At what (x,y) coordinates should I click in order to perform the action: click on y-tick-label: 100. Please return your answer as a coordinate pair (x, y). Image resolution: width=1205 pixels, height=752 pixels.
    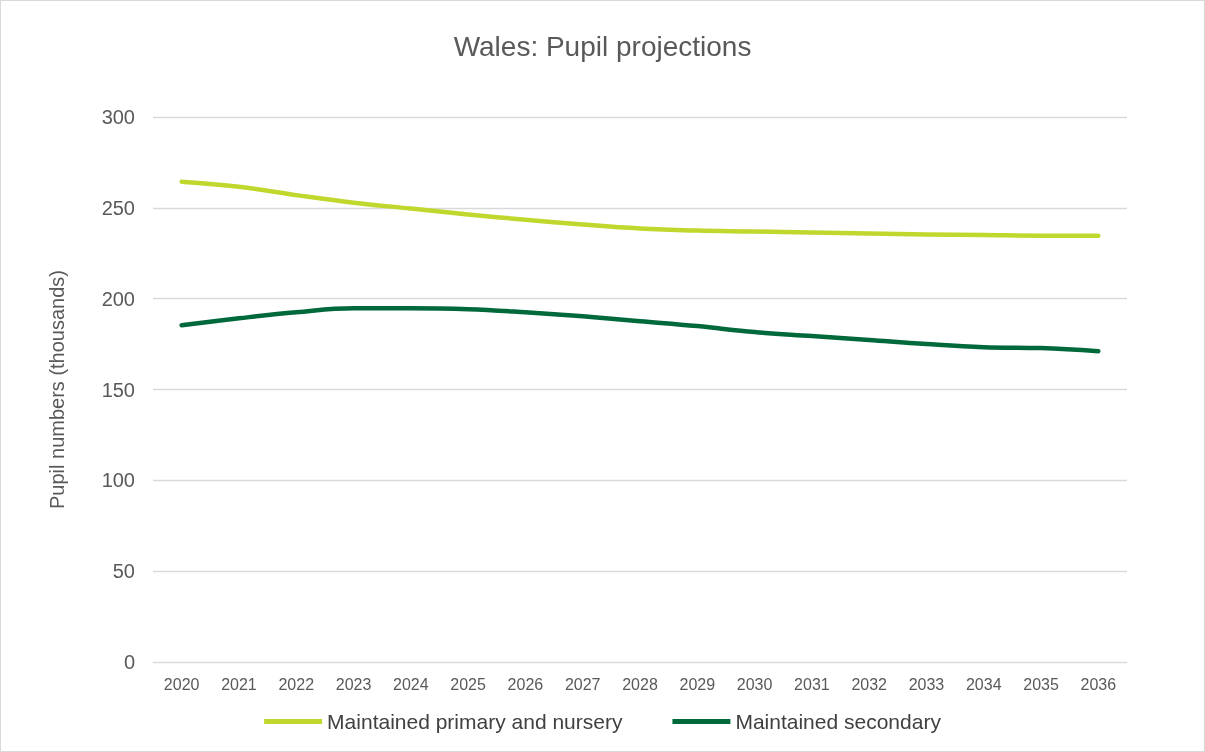
    Looking at the image, I should click on (118, 480).